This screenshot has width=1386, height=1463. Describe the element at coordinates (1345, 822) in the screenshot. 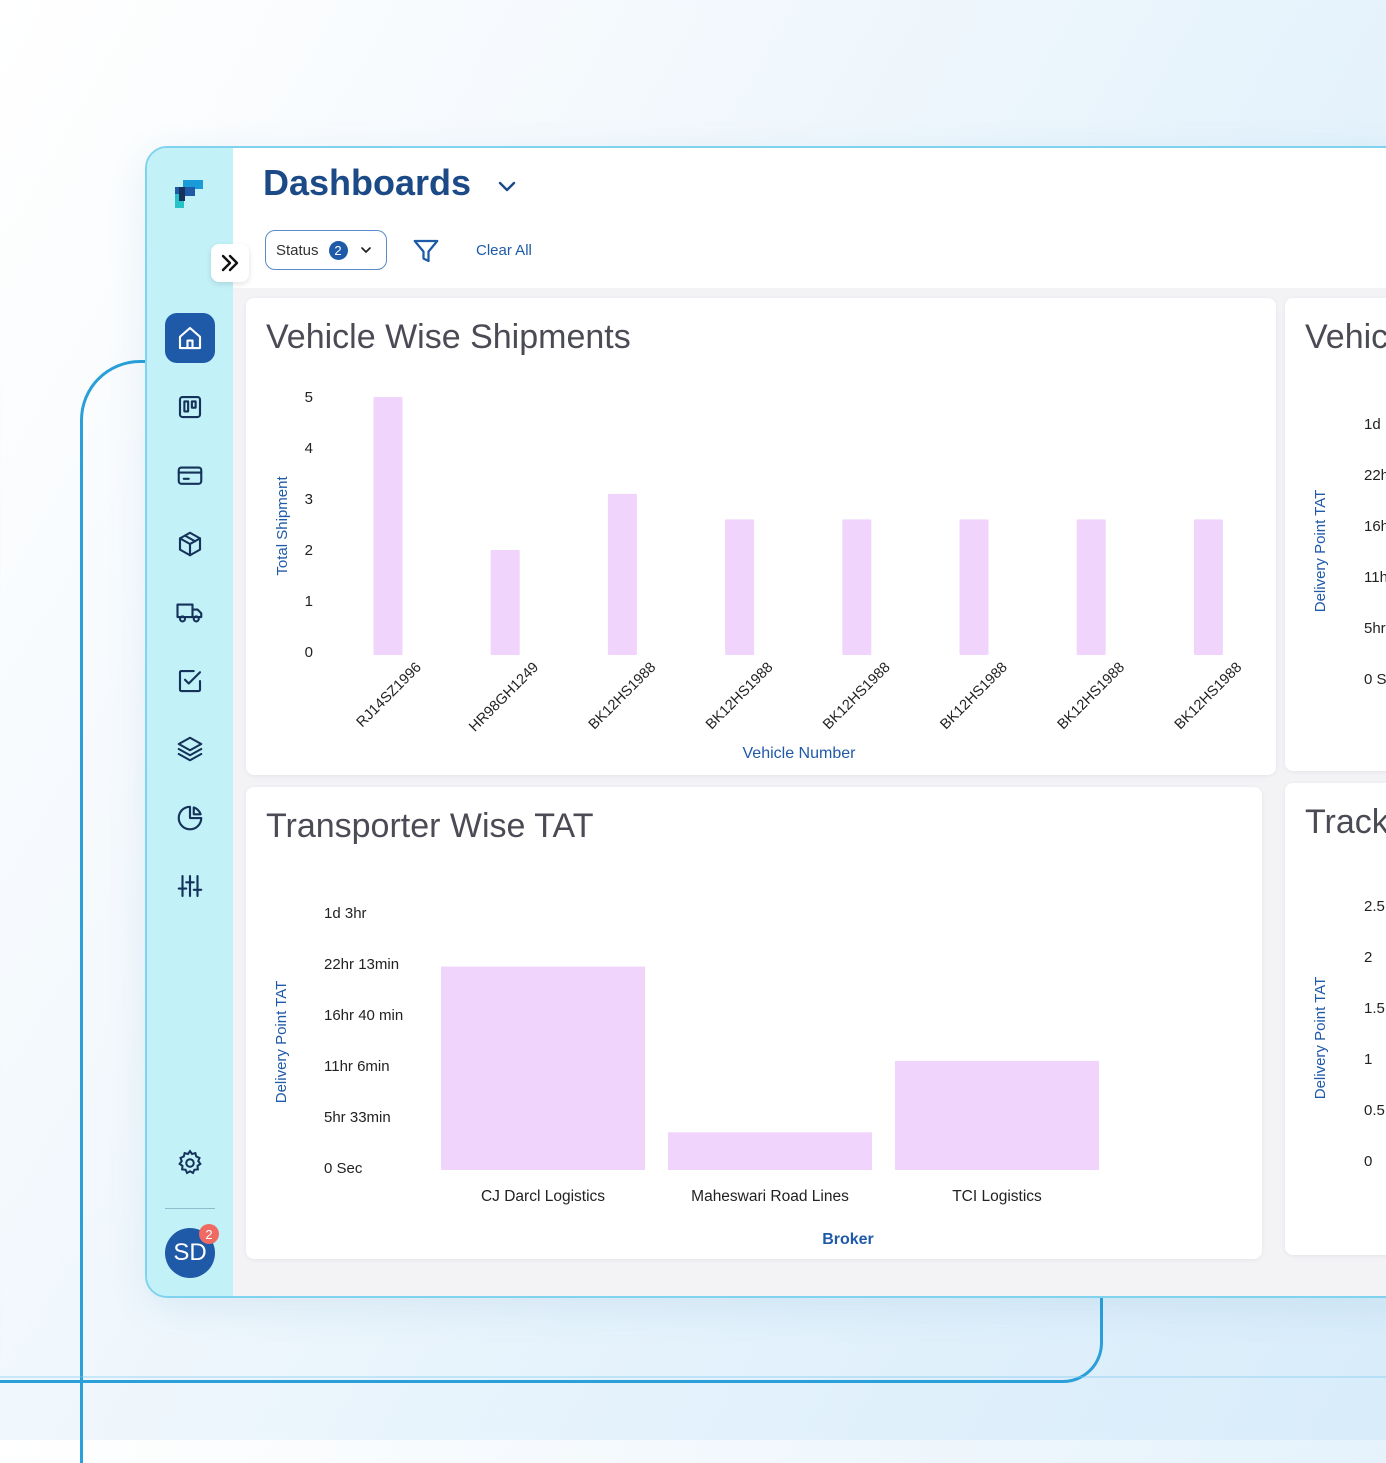

I see `card-title: Track` at that location.